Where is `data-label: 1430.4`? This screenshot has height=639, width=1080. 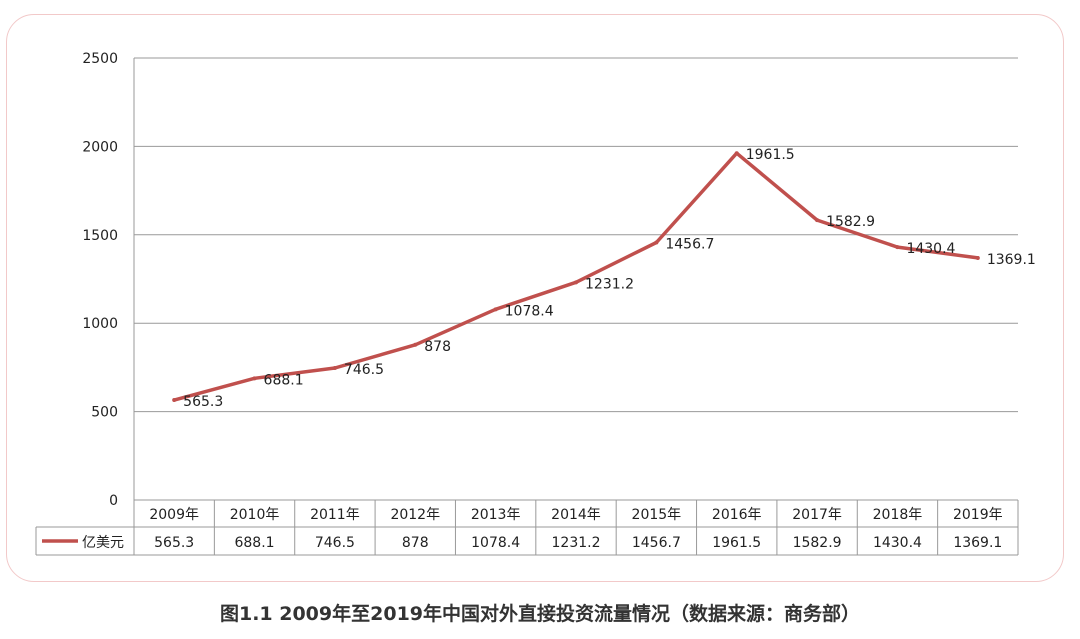 data-label: 1430.4 is located at coordinates (930, 249).